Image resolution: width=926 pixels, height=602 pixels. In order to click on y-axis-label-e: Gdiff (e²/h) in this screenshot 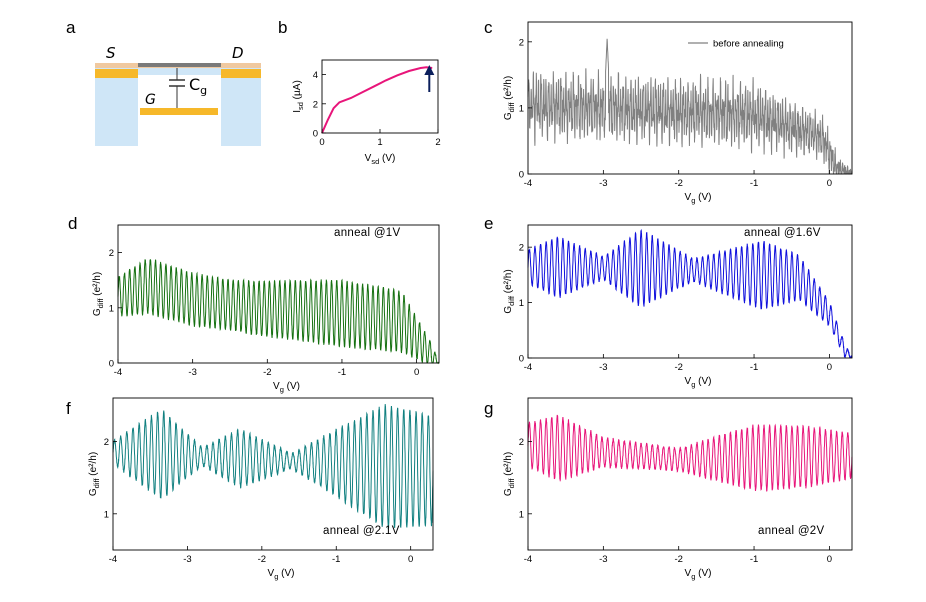, I will do `click(509, 291)`.